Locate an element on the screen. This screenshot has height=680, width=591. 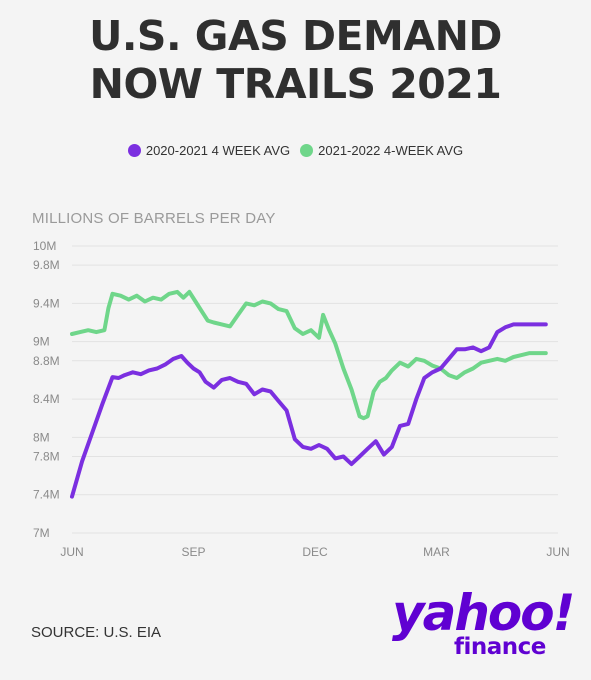
title-line-2: NOW TRAILS 2021 is located at coordinates (295, 84).